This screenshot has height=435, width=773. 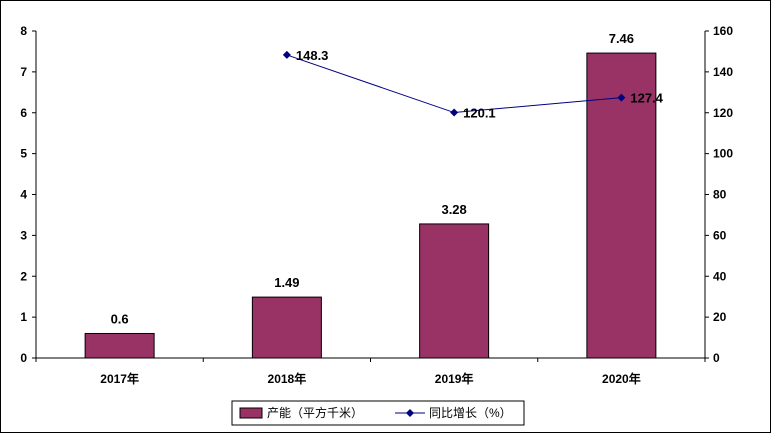 What do you see at coordinates (287, 378) in the screenshot?
I see `x-tick-label: 2018年` at bounding box center [287, 378].